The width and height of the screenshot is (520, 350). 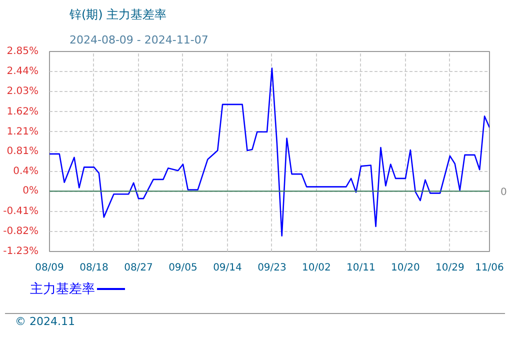 What do you see at coordinates (21, 231) in the screenshot?
I see `y-tick-label: -0.82%` at bounding box center [21, 231].